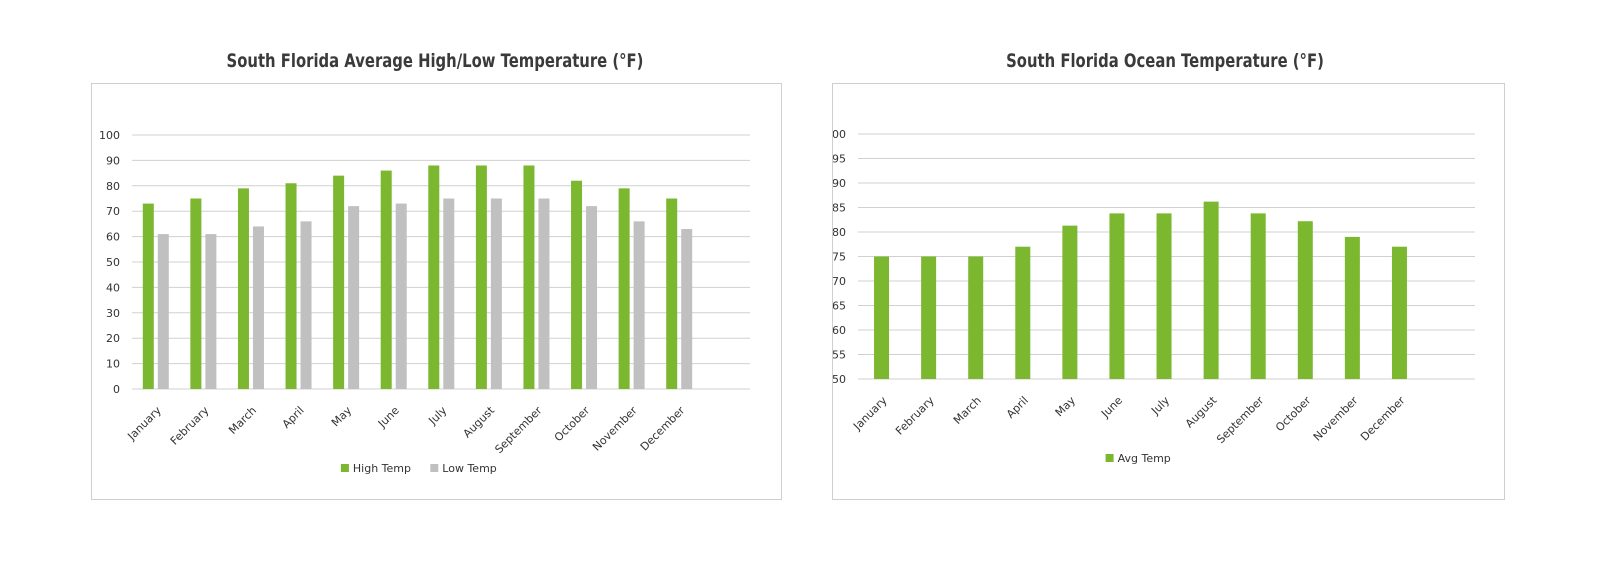  I want to click on legend-label: High Temp, so click(382, 468).